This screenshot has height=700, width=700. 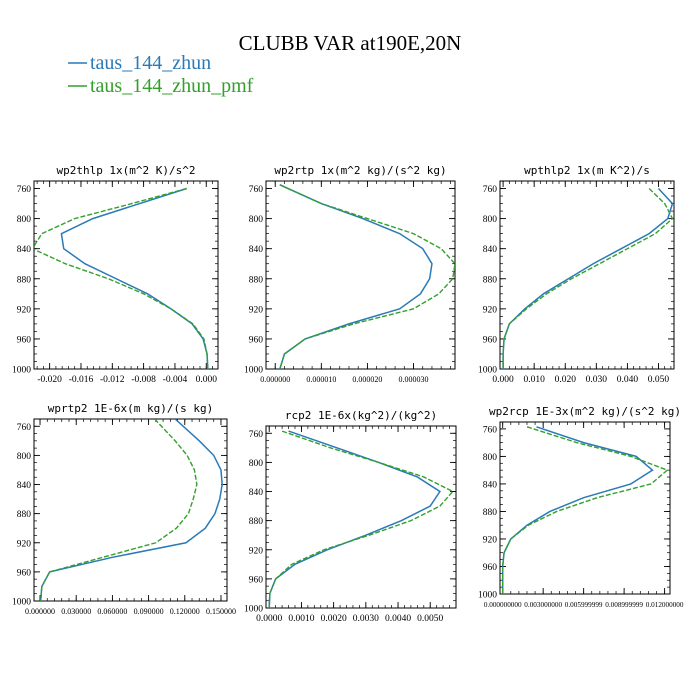 I want to click on x-tick-label: 0.000010, so click(x=321, y=379).